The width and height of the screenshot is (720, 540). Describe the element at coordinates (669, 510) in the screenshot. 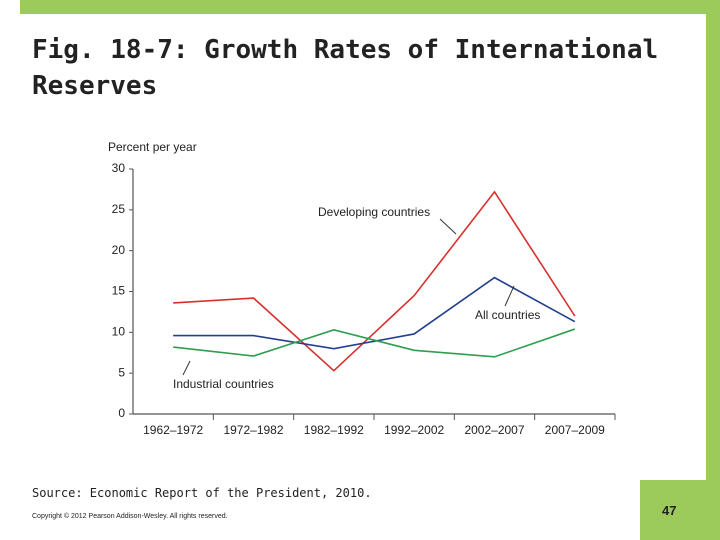

I see `page-number: 47` at that location.